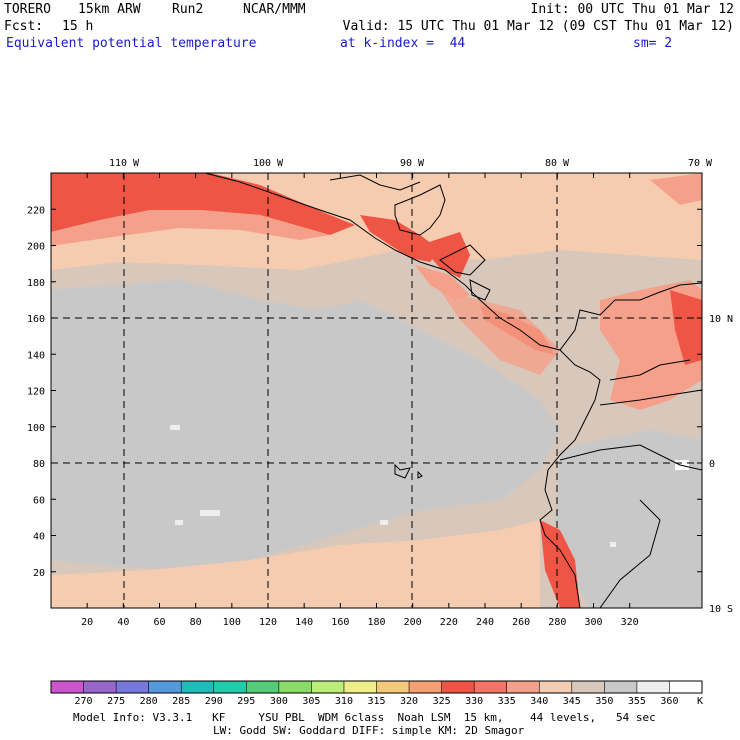 This screenshot has height=740, width=740. What do you see at coordinates (39, 500) in the screenshot?
I see `y-tick-label: 60` at bounding box center [39, 500].